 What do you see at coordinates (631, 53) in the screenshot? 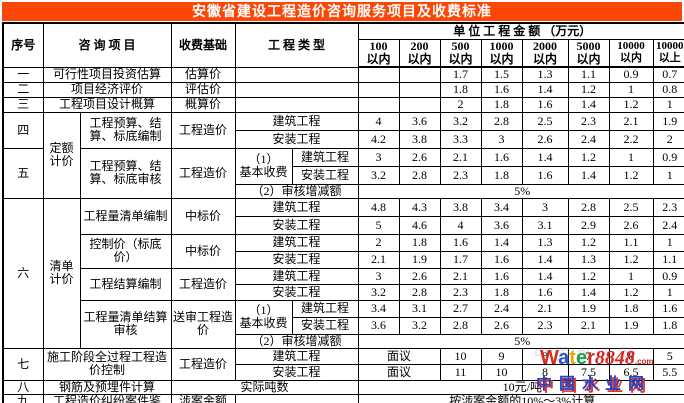
I see `header-amount-10000-under: 10000 以内` at bounding box center [631, 53].